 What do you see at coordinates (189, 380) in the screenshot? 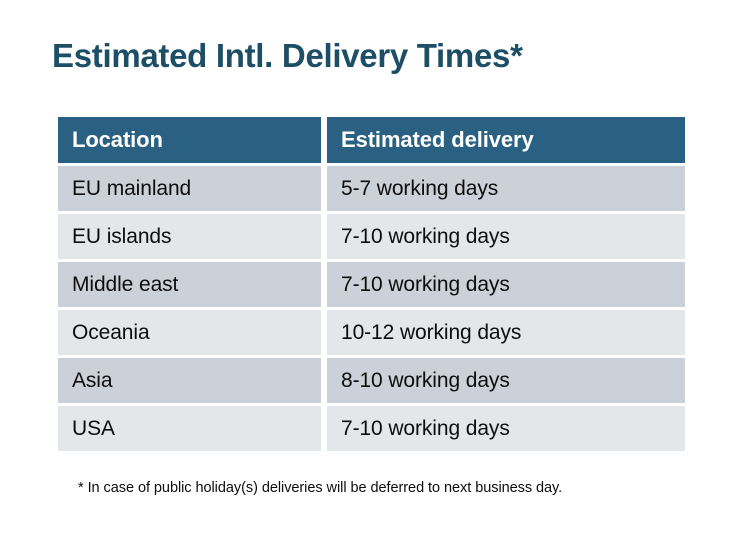
I see `cell-location: Asia` at bounding box center [189, 380].